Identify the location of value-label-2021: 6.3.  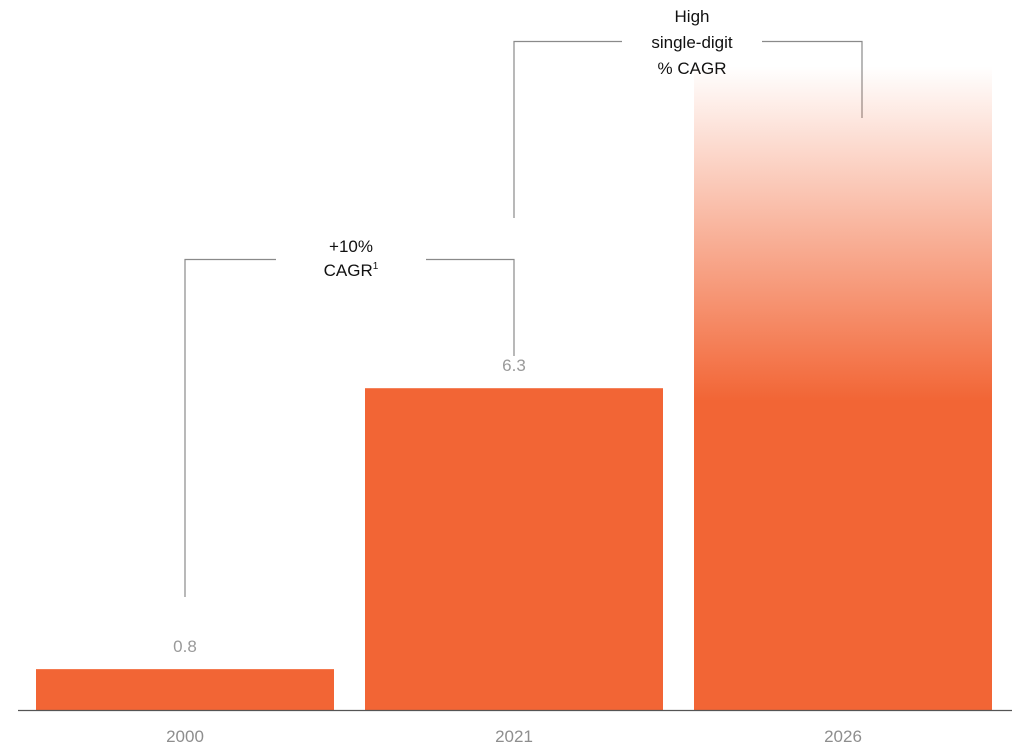
(514, 365).